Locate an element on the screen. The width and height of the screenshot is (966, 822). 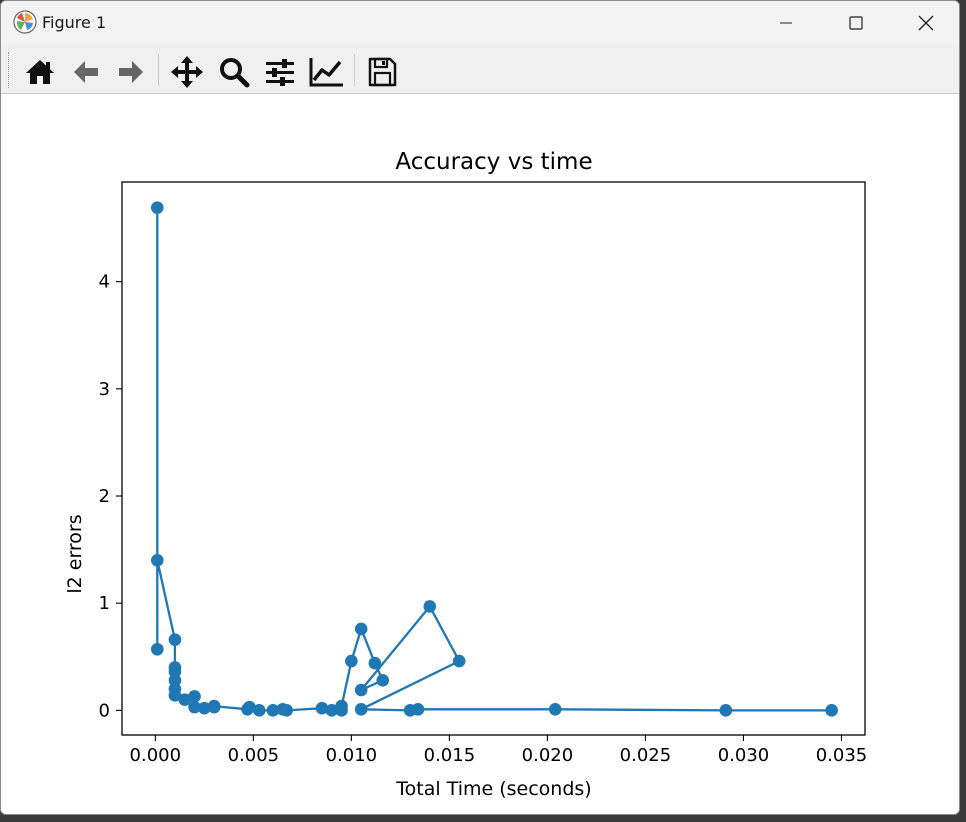
y-tick-label: 4 is located at coordinates (104, 282).